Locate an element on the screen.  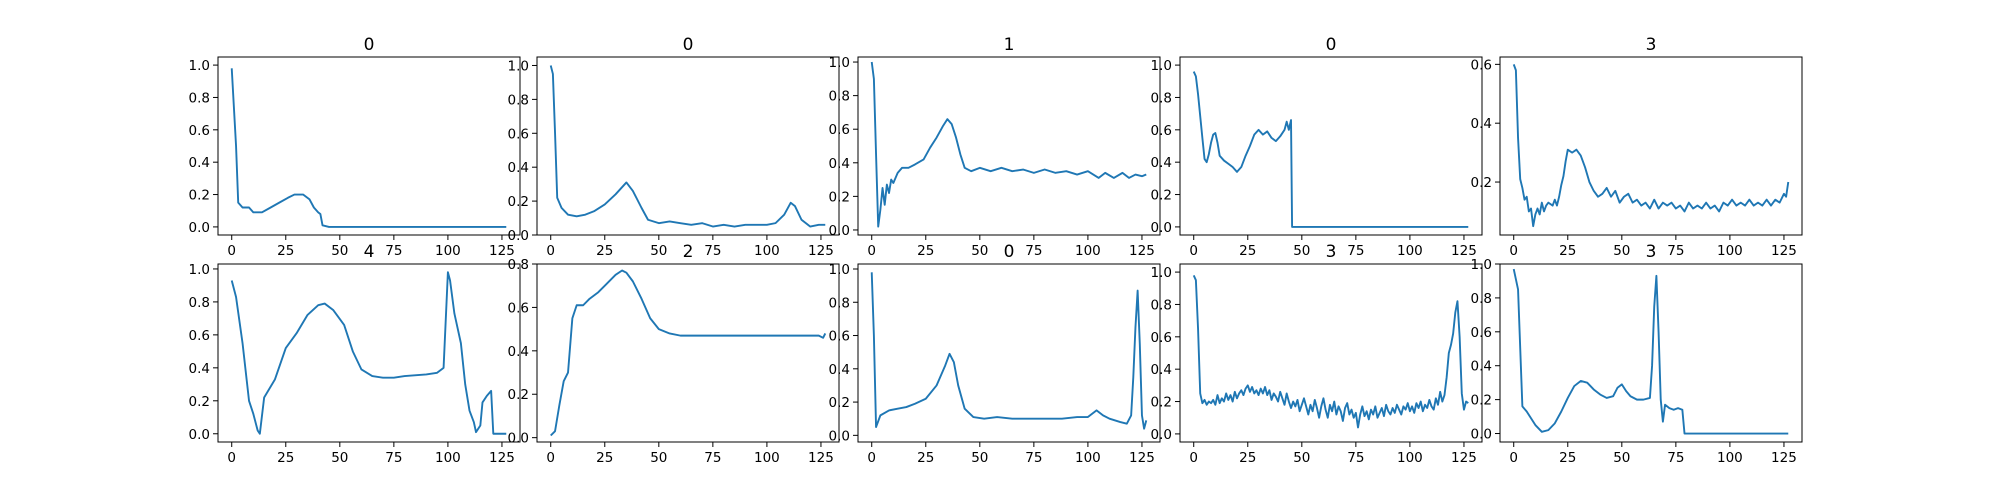
subplot-0: 0 25 50 75 100 125 0.0 0.2 0.4 0.6 0.8 1.0 0 is located at coordinates (355, 147).